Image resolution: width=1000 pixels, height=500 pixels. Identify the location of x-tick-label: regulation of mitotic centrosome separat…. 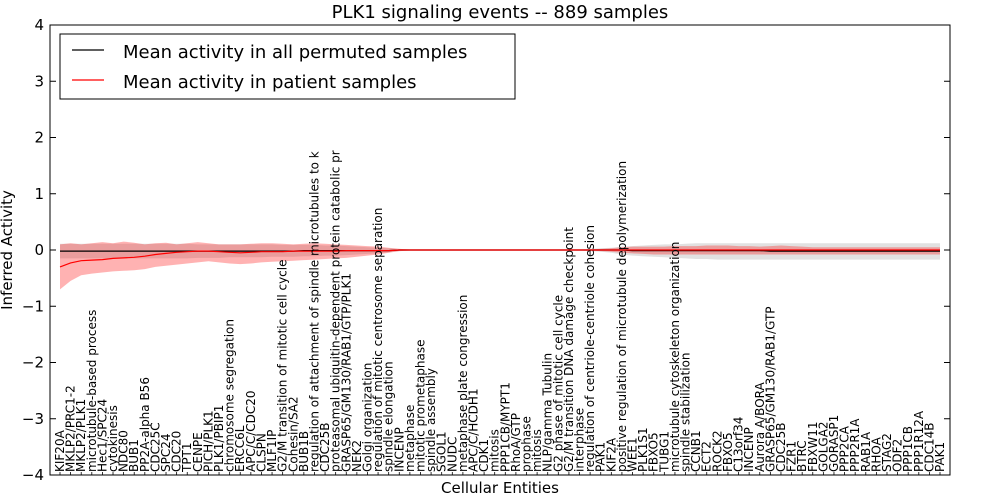
(378, 340).